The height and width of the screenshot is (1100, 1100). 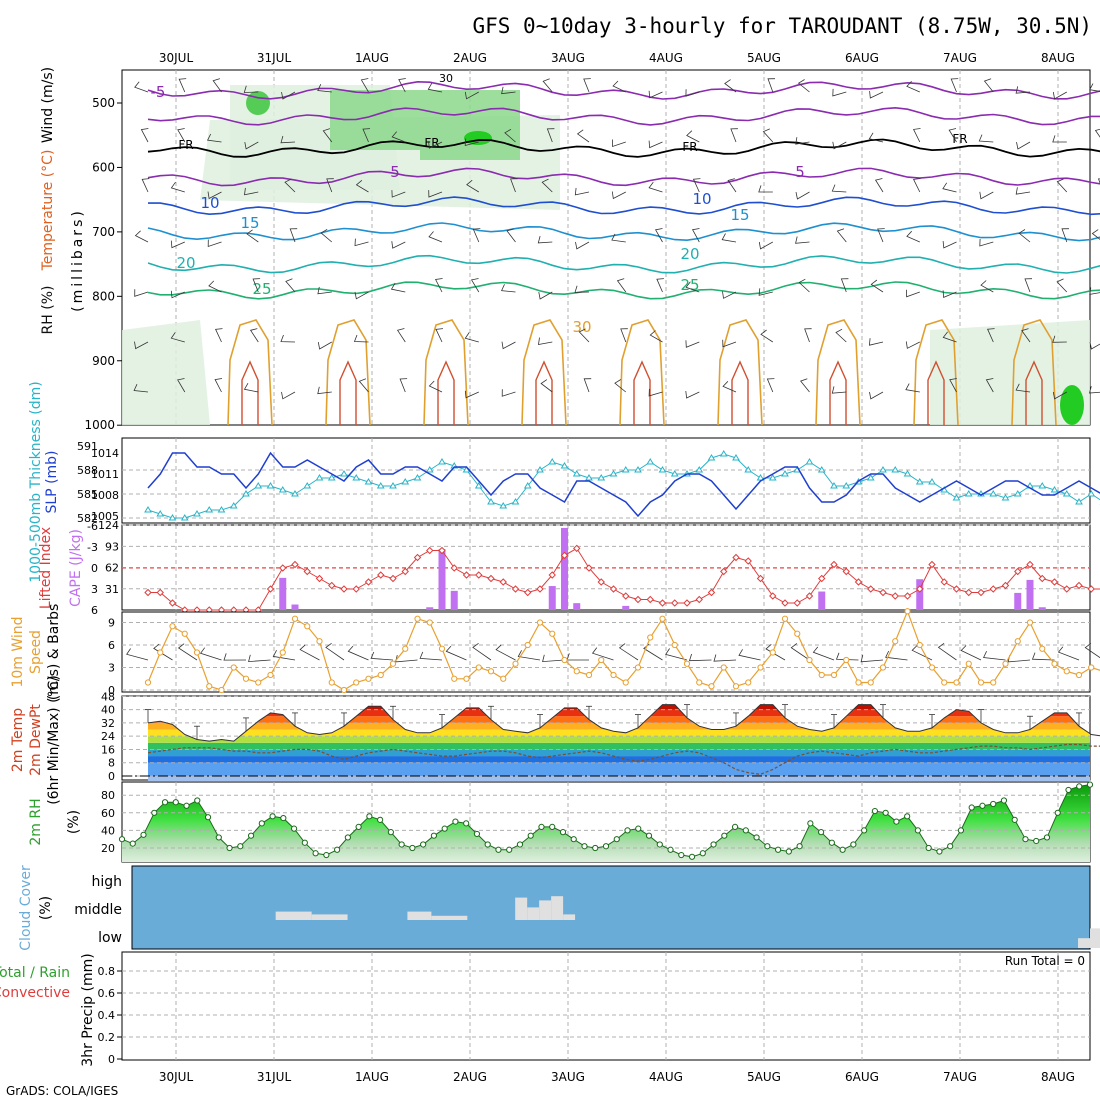 I want to click on rh-ticklabel-3: 20, so click(x=108, y=848).